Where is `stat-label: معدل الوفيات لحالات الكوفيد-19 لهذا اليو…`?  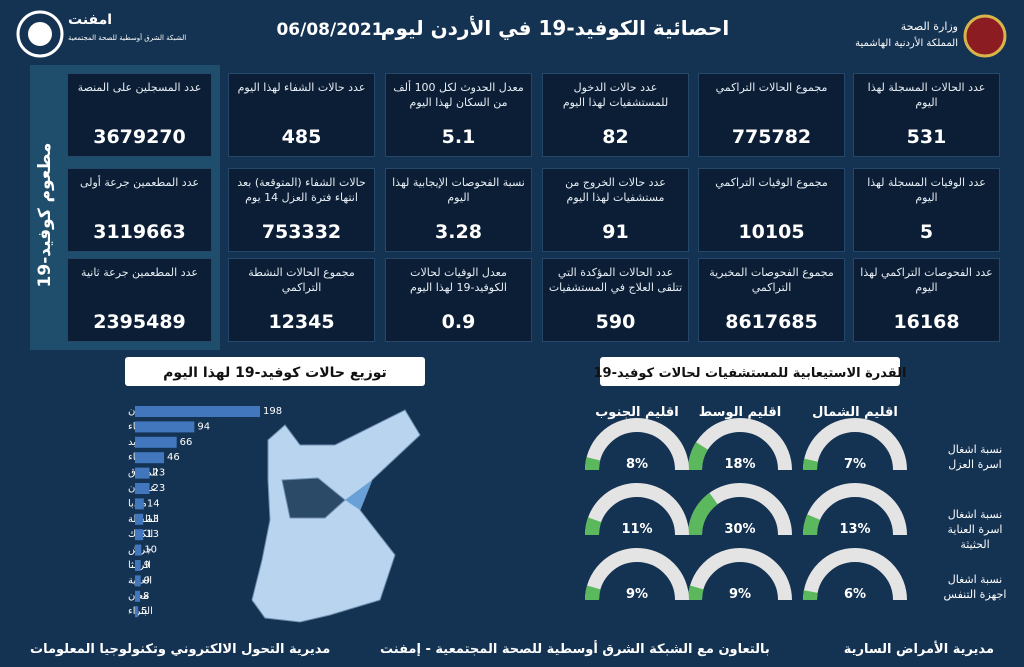
stat-label: معدل الوفيات لحالات الكوفيد-19 لهذا اليو… is located at coordinates (458, 280).